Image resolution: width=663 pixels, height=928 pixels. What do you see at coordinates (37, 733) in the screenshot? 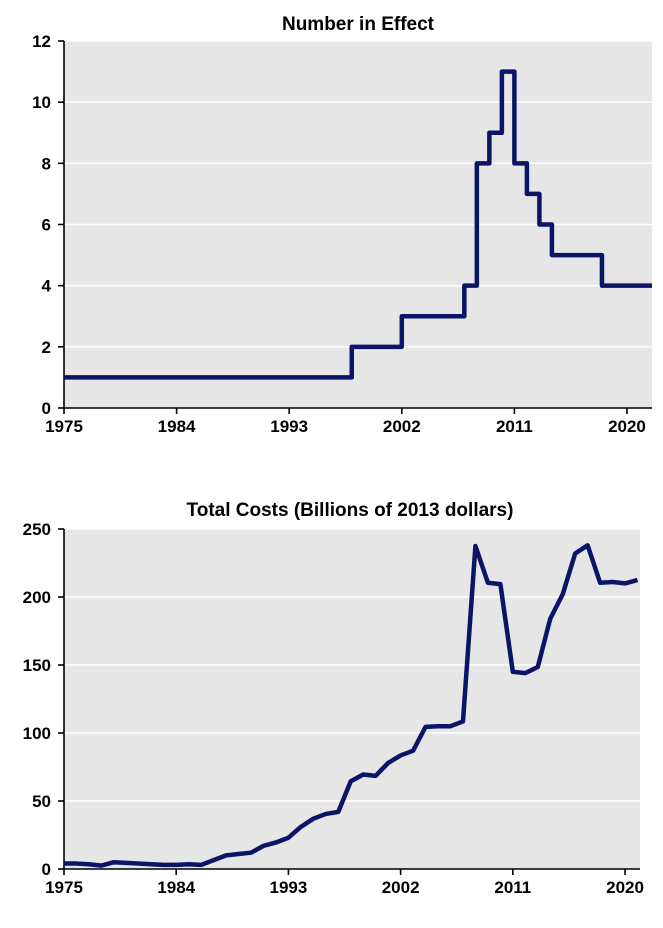
I see `y-tick-label: 100` at bounding box center [37, 733].